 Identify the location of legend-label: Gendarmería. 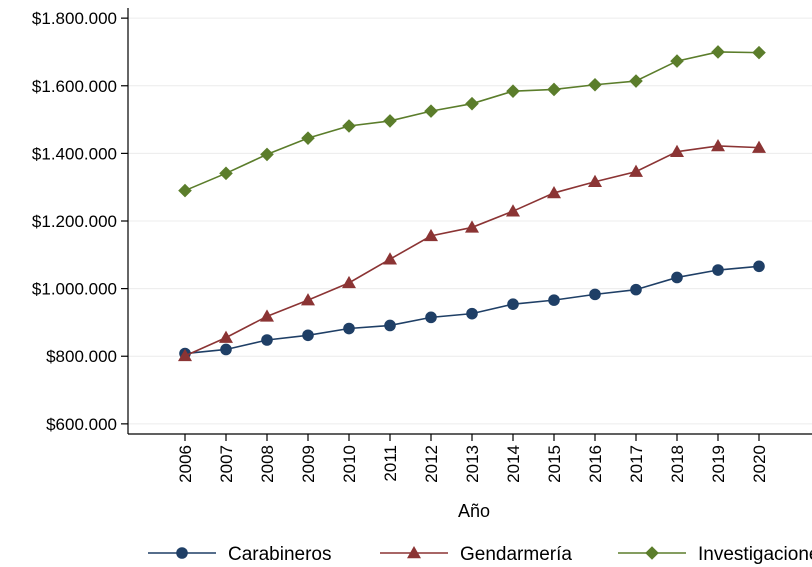
(516, 554).